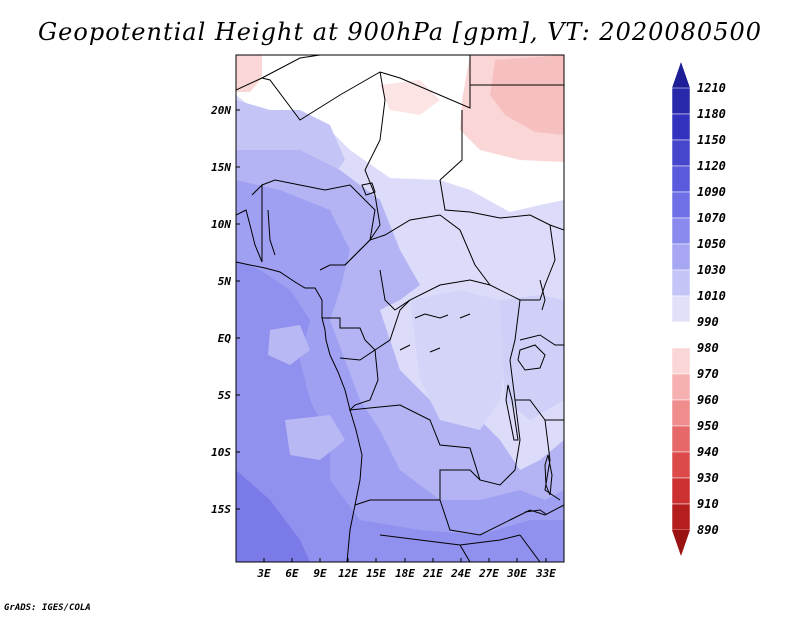 The width and height of the screenshot is (800, 618). What do you see at coordinates (708, 452) in the screenshot?
I see `colorbar-label: 940` at bounding box center [708, 452].